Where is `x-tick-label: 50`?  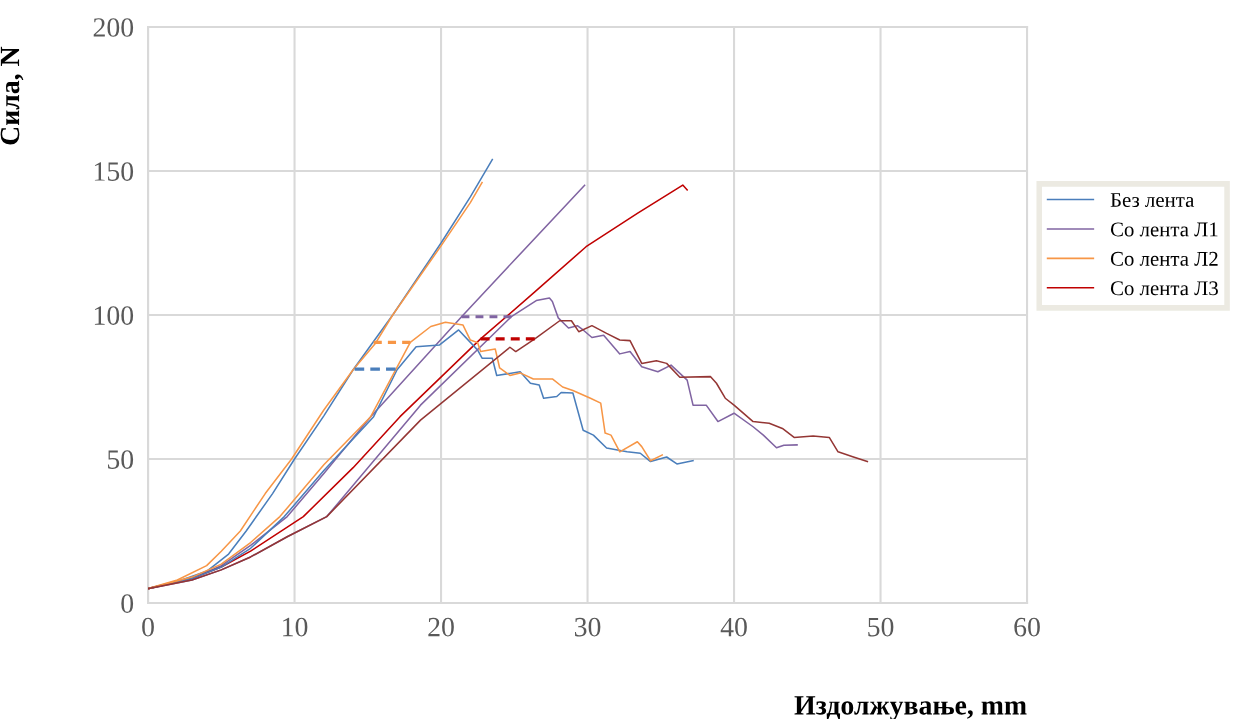 x-tick-label: 50 is located at coordinates (881, 627).